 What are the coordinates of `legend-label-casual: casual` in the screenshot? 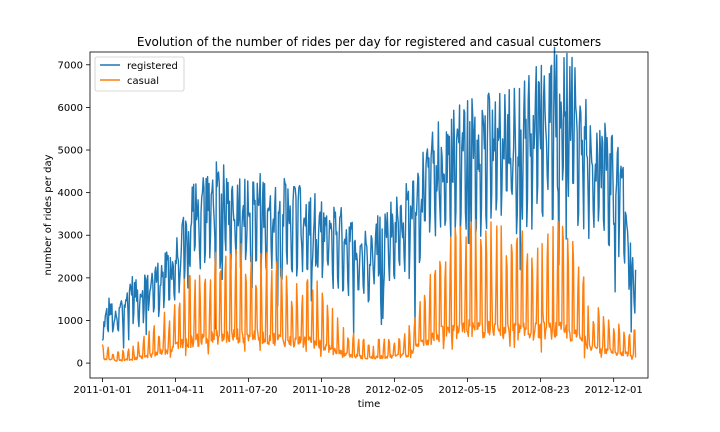 It's located at (143, 81).